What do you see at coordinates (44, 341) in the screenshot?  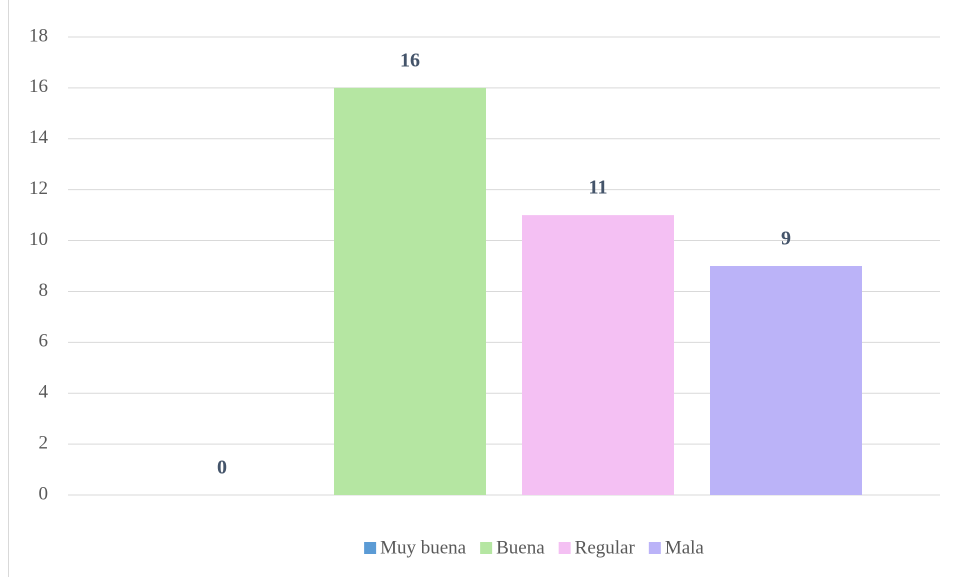 I see `y-tick-label: 6` at bounding box center [44, 341].